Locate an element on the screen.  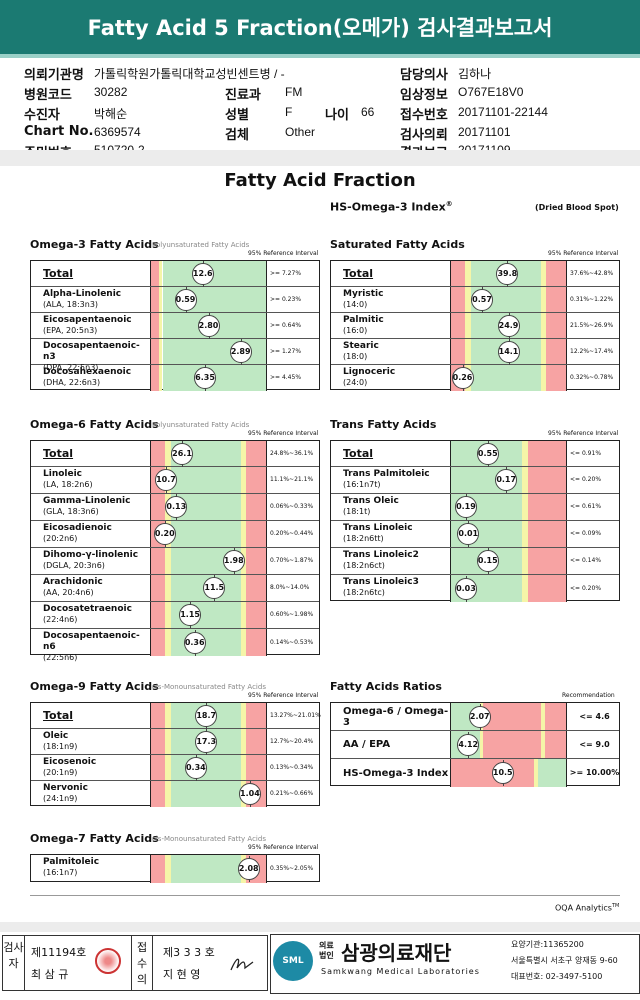
signature-icon is located at coordinates (242, 964).